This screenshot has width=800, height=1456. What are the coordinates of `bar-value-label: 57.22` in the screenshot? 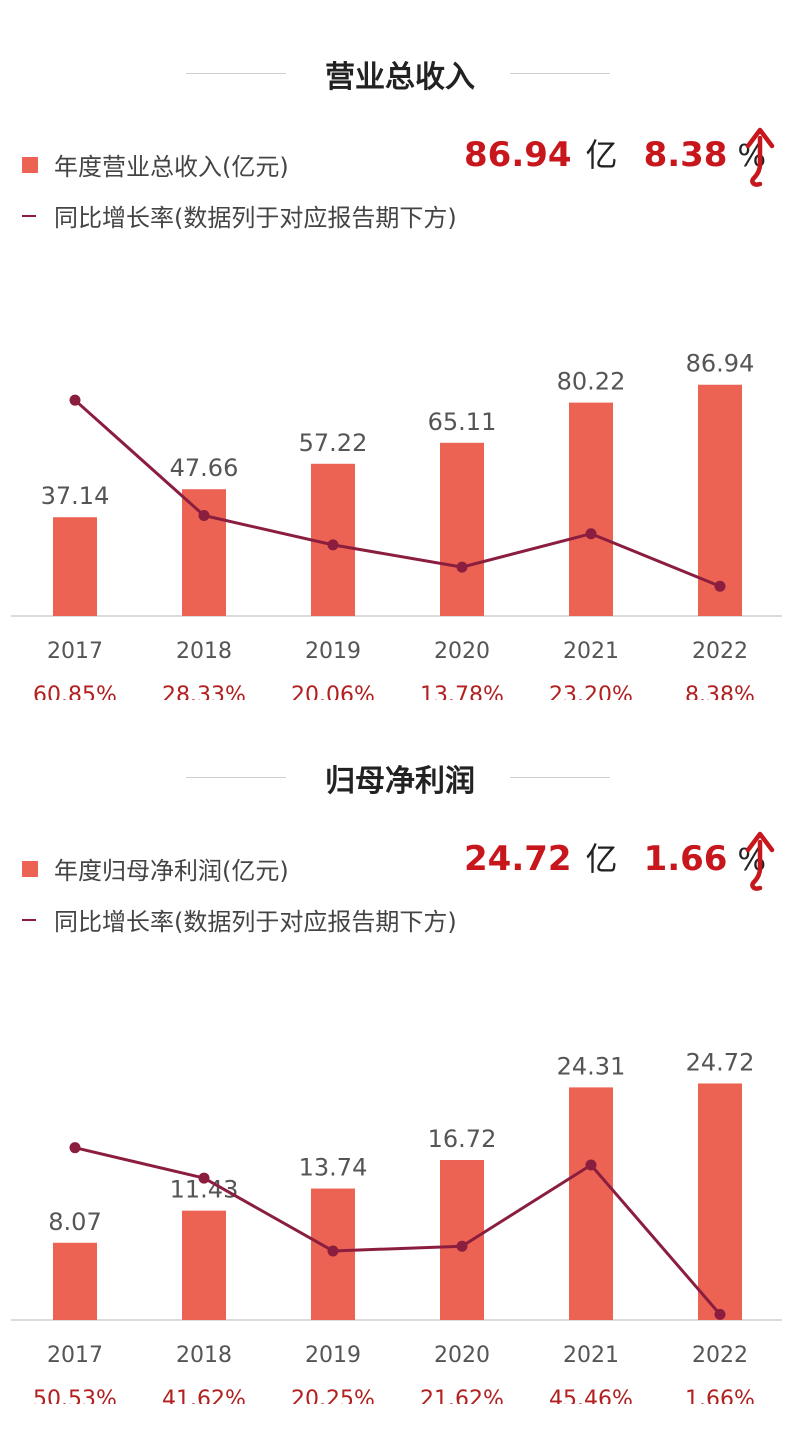 It's located at (333, 443).